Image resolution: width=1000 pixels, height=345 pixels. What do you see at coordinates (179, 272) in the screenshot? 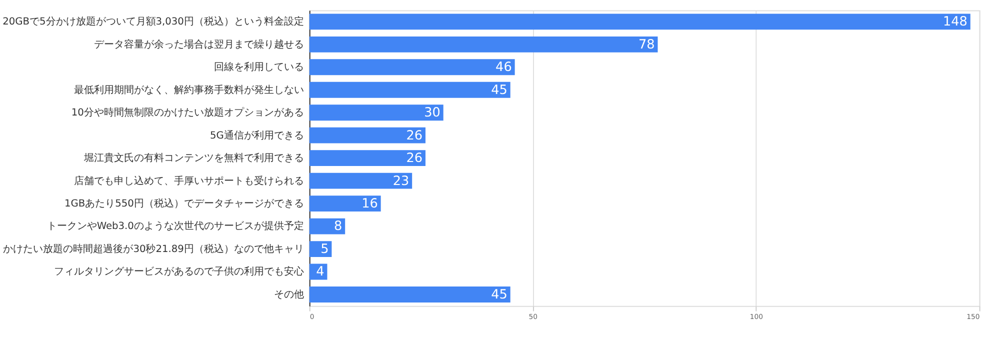
I see `y-tick-label: フィルタリングサービスがあるので子供の利用でも安心` at bounding box center [179, 272].